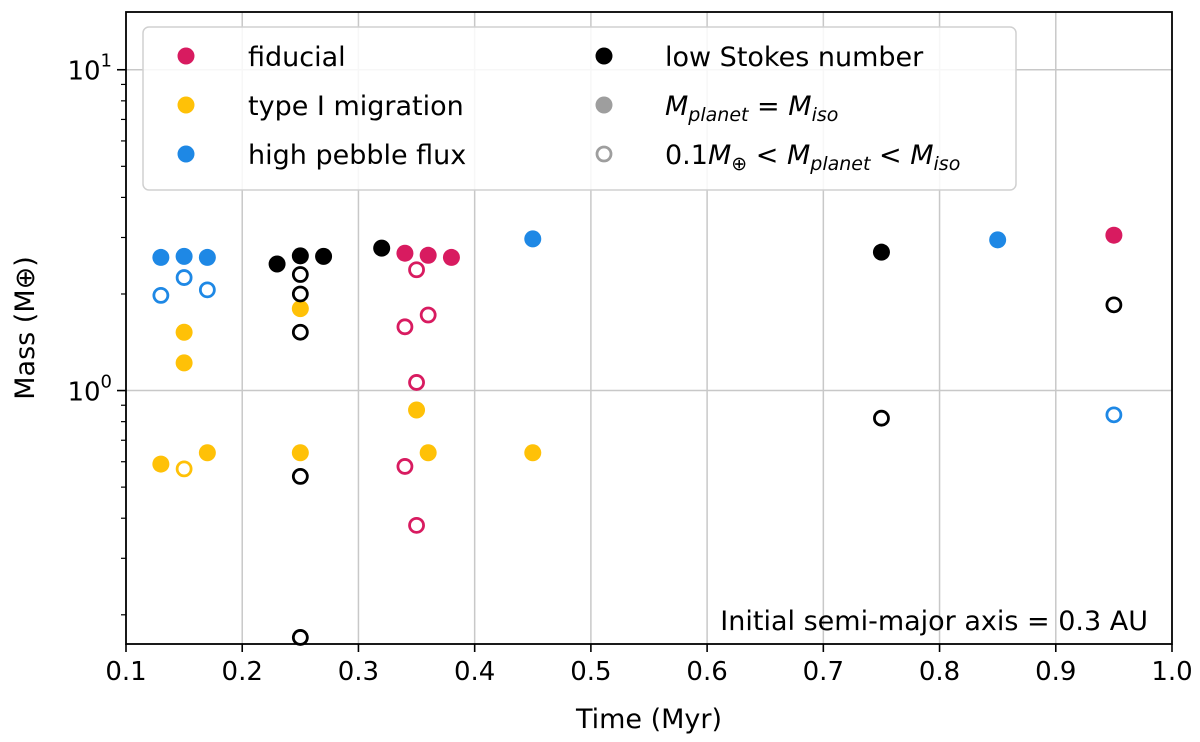 The width and height of the screenshot is (1200, 742). Describe the element at coordinates (812, 157) in the screenshot. I see `legend-label-below-isolation: 0.1M⊕ < Mplanet < Miso` at that location.